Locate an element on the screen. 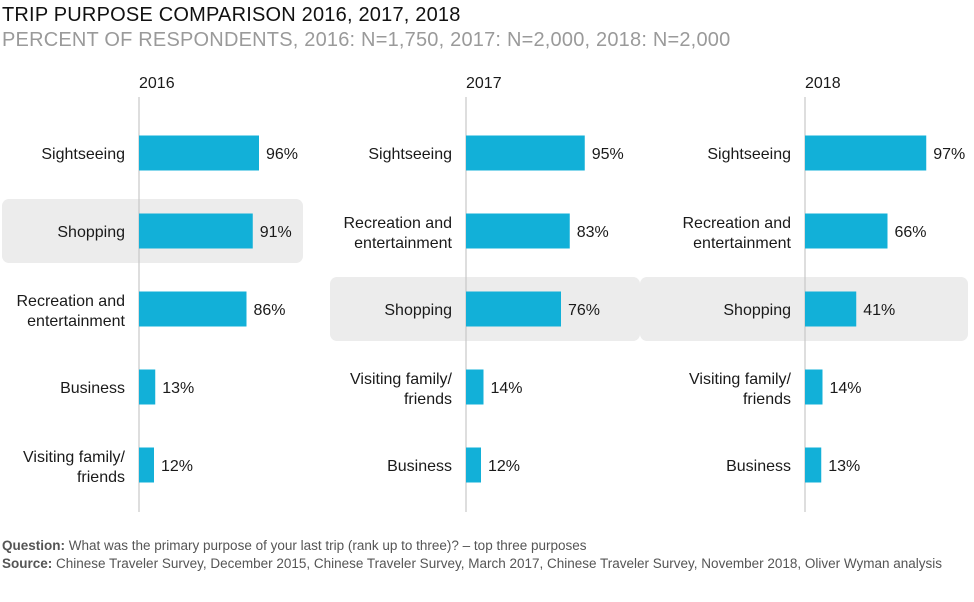 This screenshot has height=602, width=974. category-label-2017-1: Sightseeing is located at coordinates (410, 154).